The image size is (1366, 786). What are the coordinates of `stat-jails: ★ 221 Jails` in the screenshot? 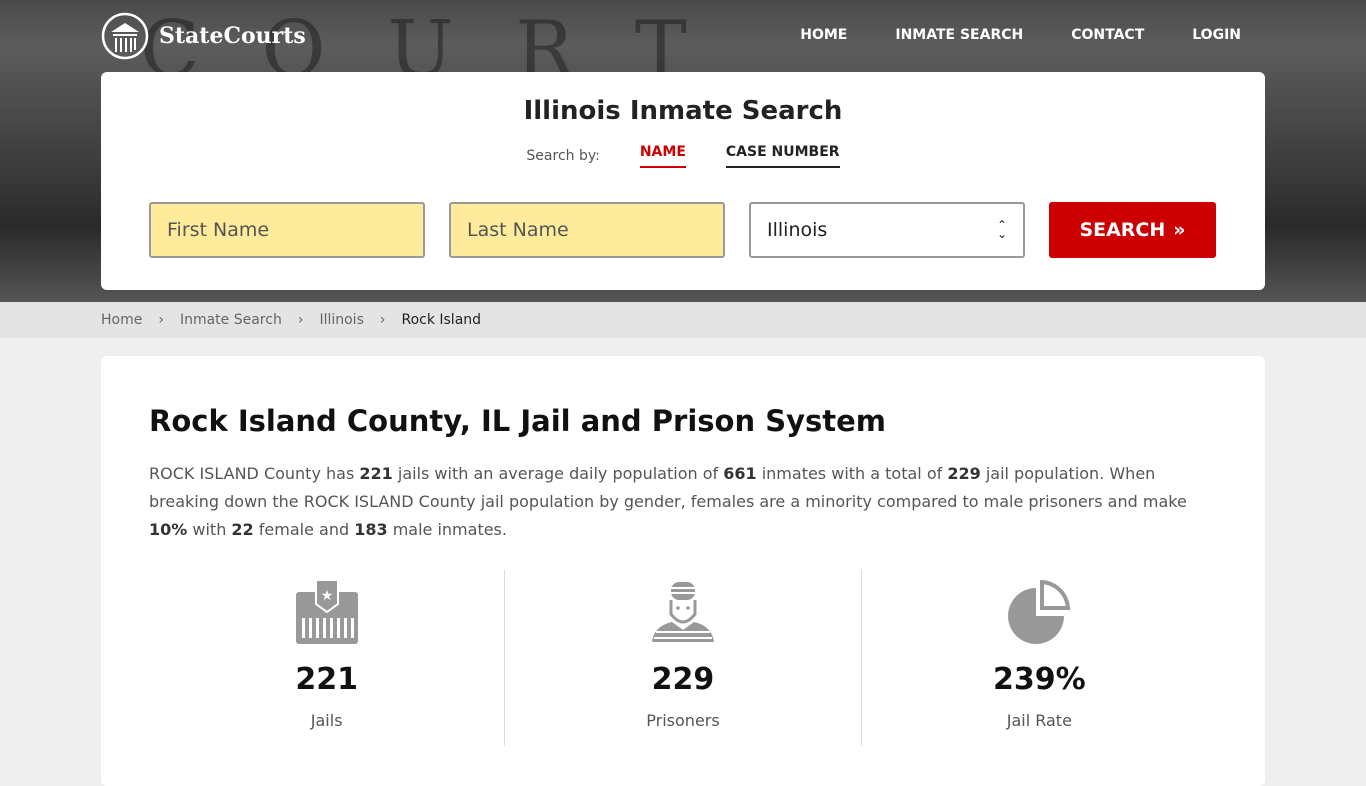 It's located at (326, 658).